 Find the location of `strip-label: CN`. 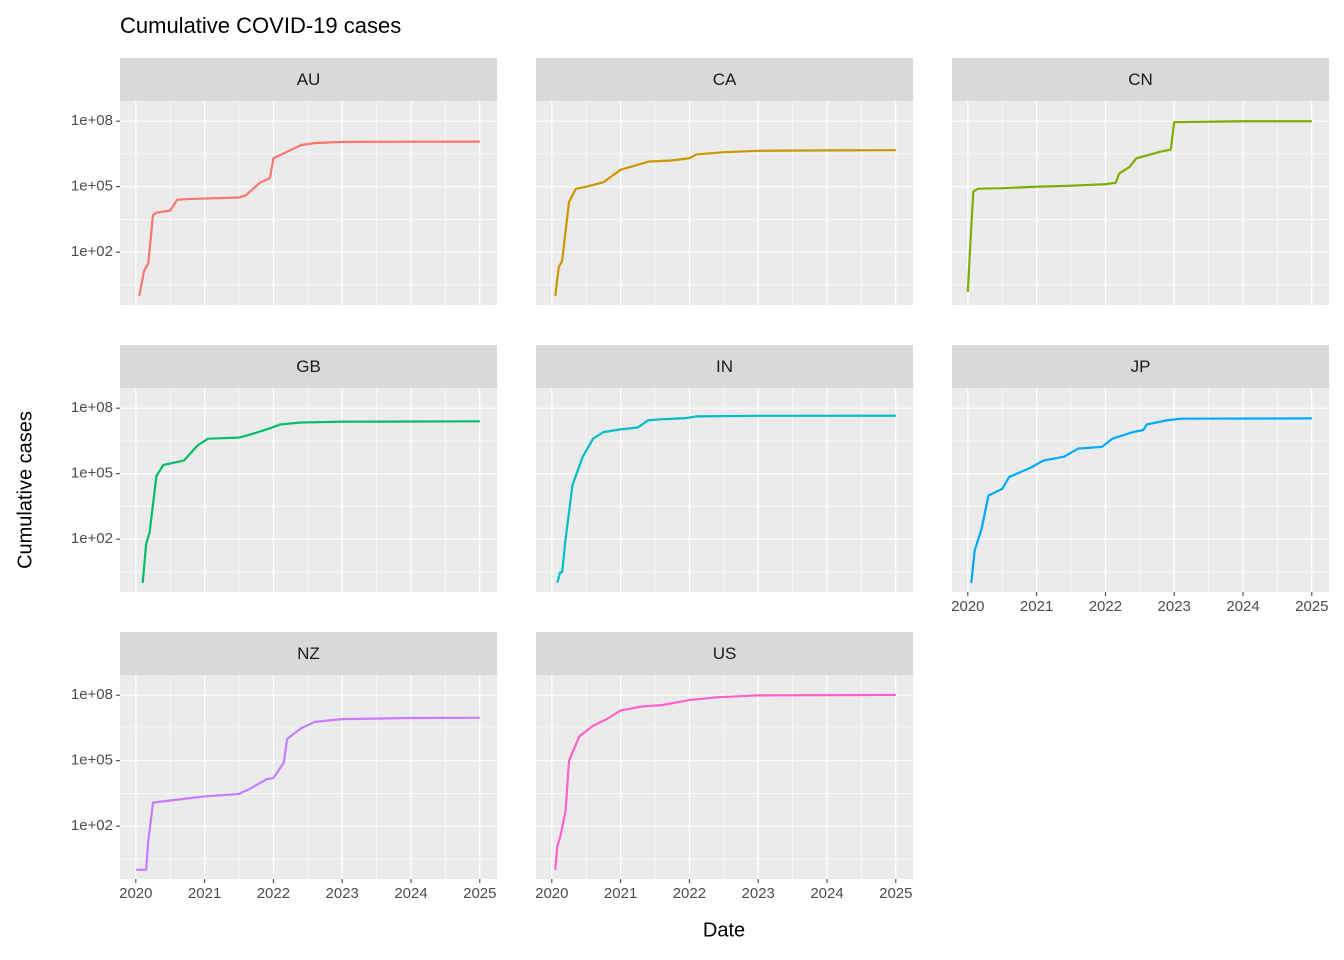

strip-label: CN is located at coordinates (1140, 79).